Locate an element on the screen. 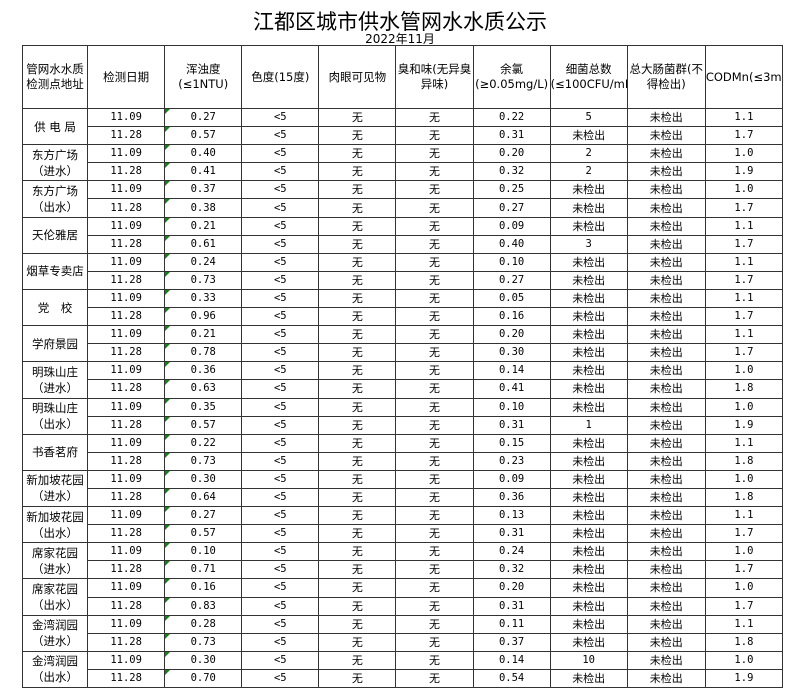 Image resolution: width=800 pixels, height=696 pixels. data-cell: 0.96 is located at coordinates (203, 317).